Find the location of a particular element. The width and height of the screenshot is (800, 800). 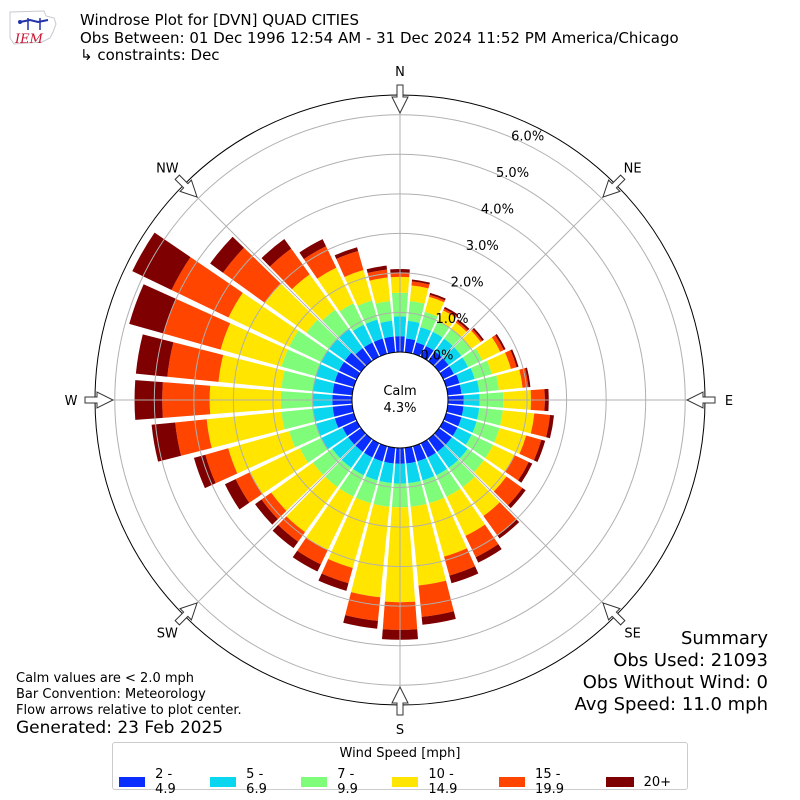

direction-label: NW is located at coordinates (167, 168).